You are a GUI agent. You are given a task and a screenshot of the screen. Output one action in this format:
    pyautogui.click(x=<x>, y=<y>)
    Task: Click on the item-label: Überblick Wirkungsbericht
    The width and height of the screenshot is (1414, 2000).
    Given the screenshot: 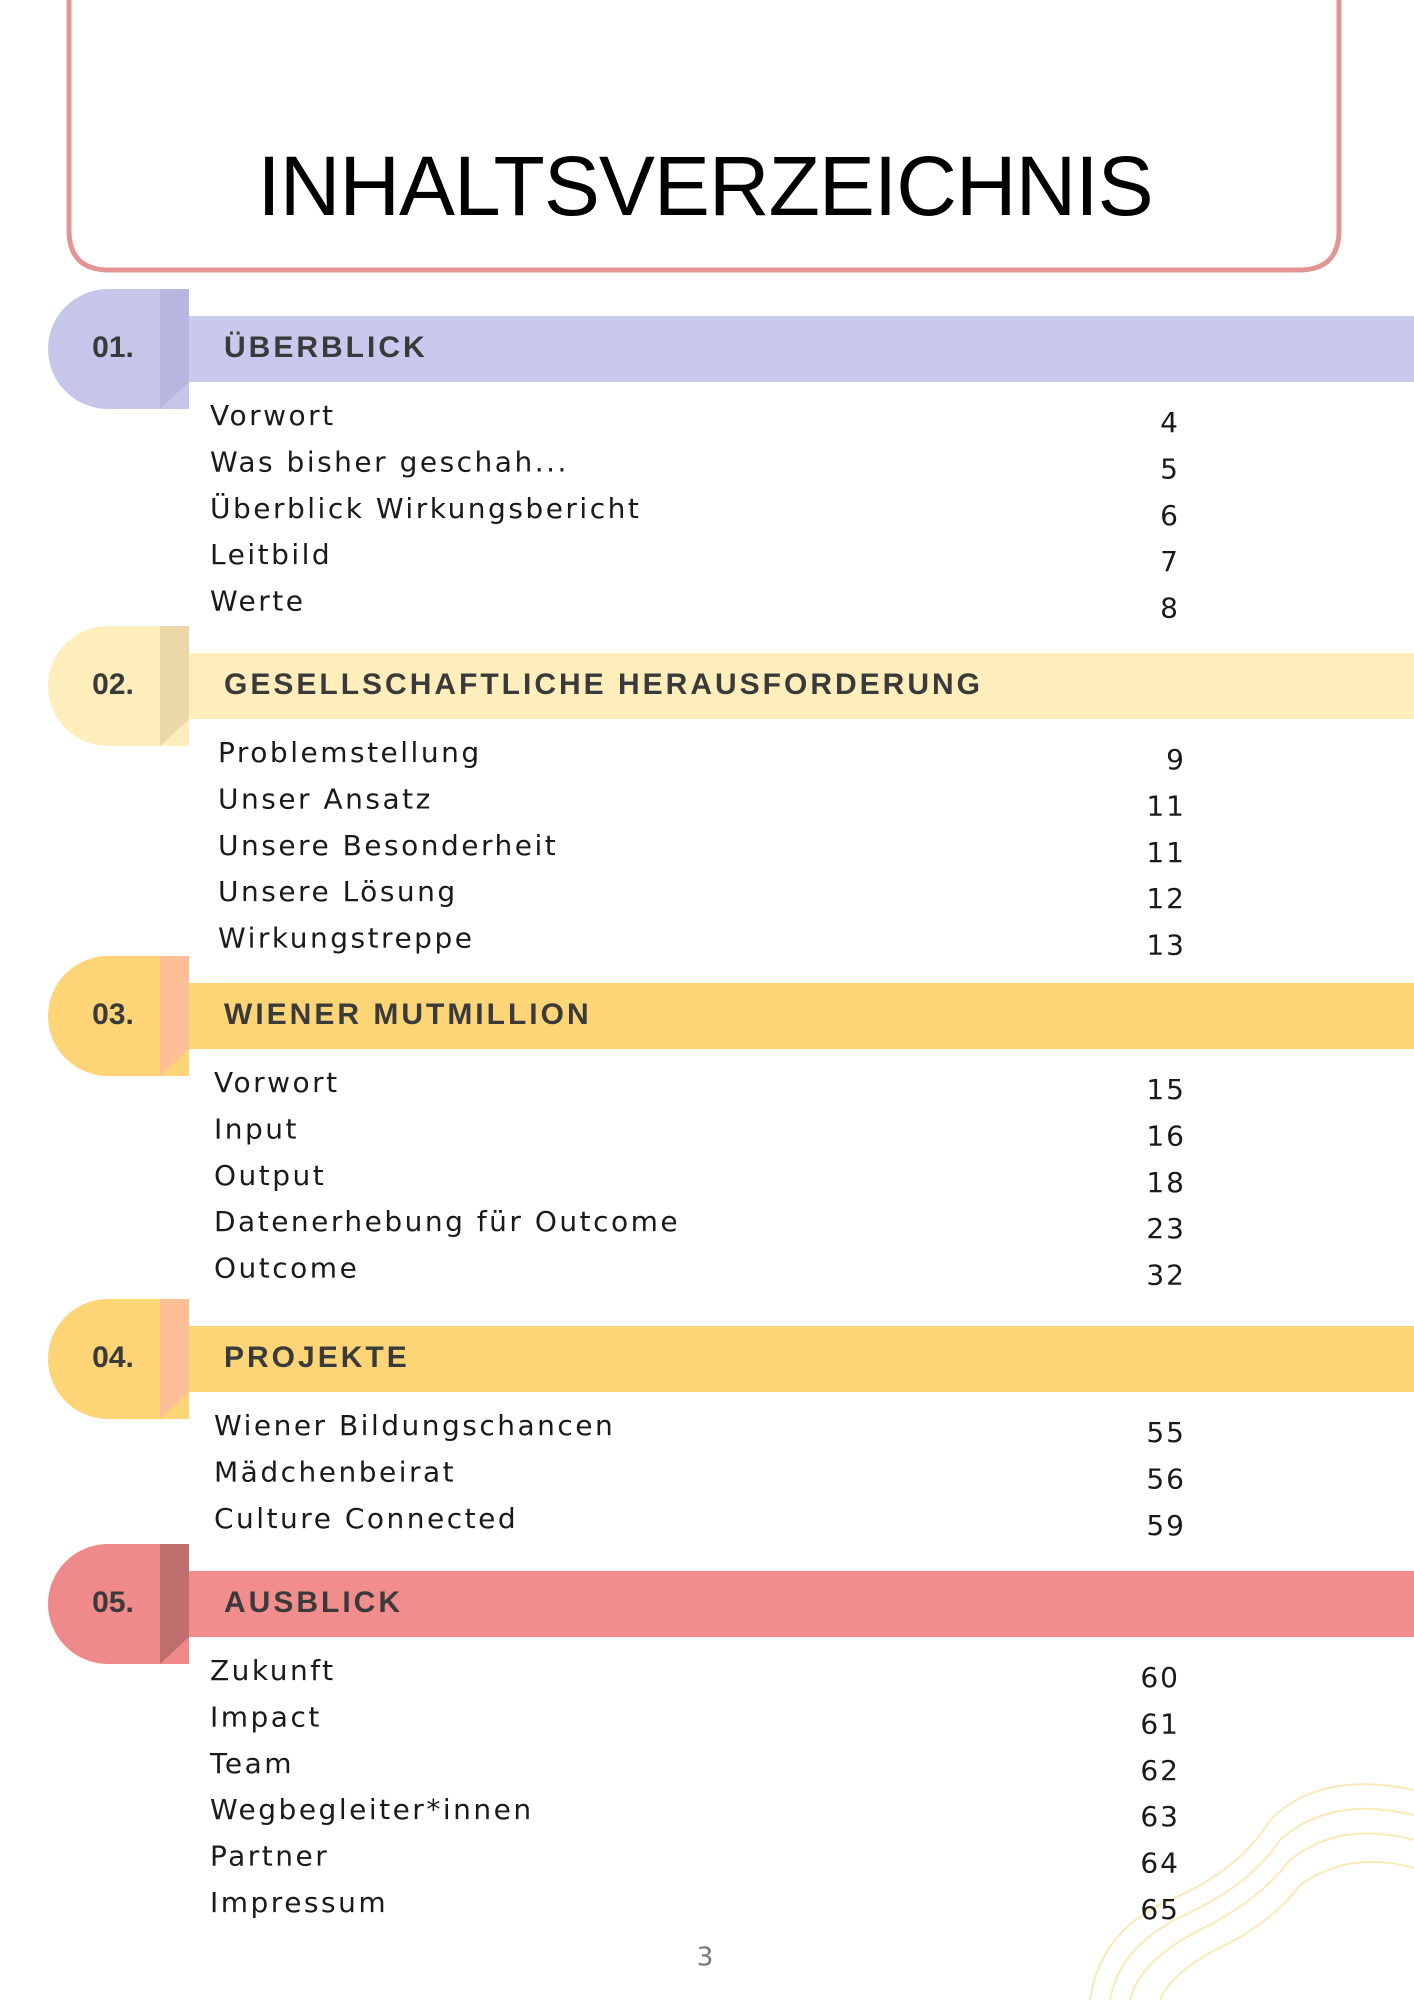 What is the action you would take?
    pyautogui.click(x=425, y=508)
    